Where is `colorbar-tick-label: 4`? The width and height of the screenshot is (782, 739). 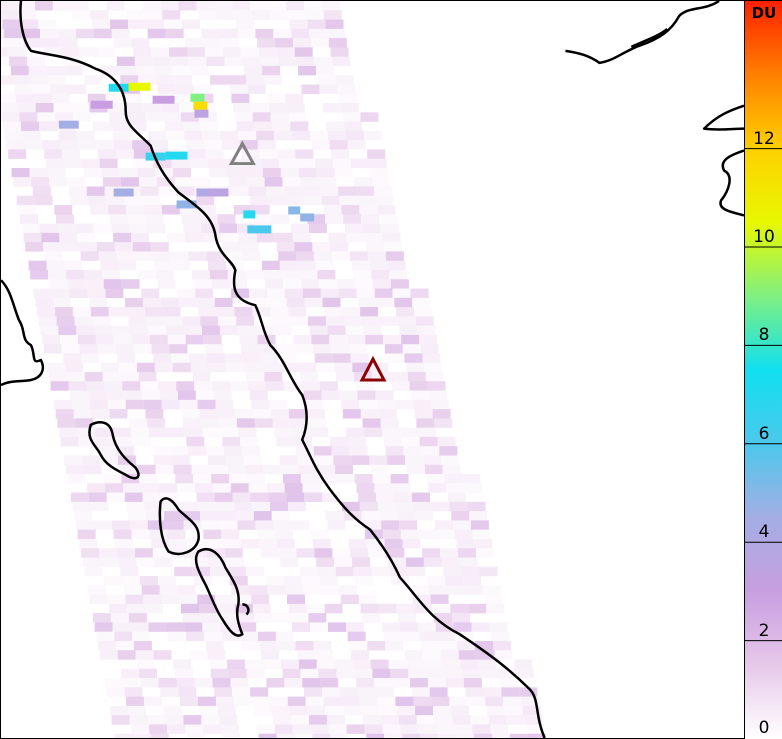 colorbar-tick-label: 4 is located at coordinates (764, 532).